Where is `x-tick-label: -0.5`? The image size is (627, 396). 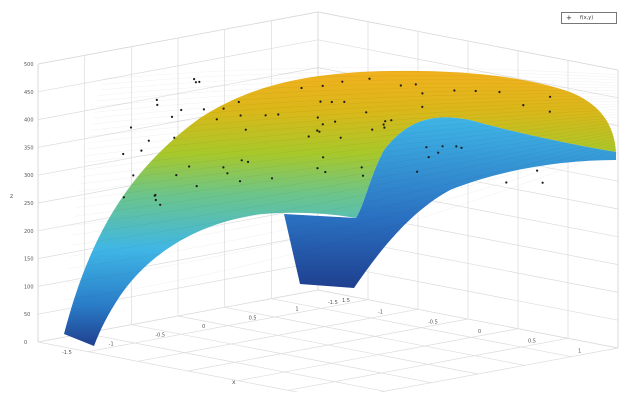 x-tick-label: -0.5 is located at coordinates (160, 336).